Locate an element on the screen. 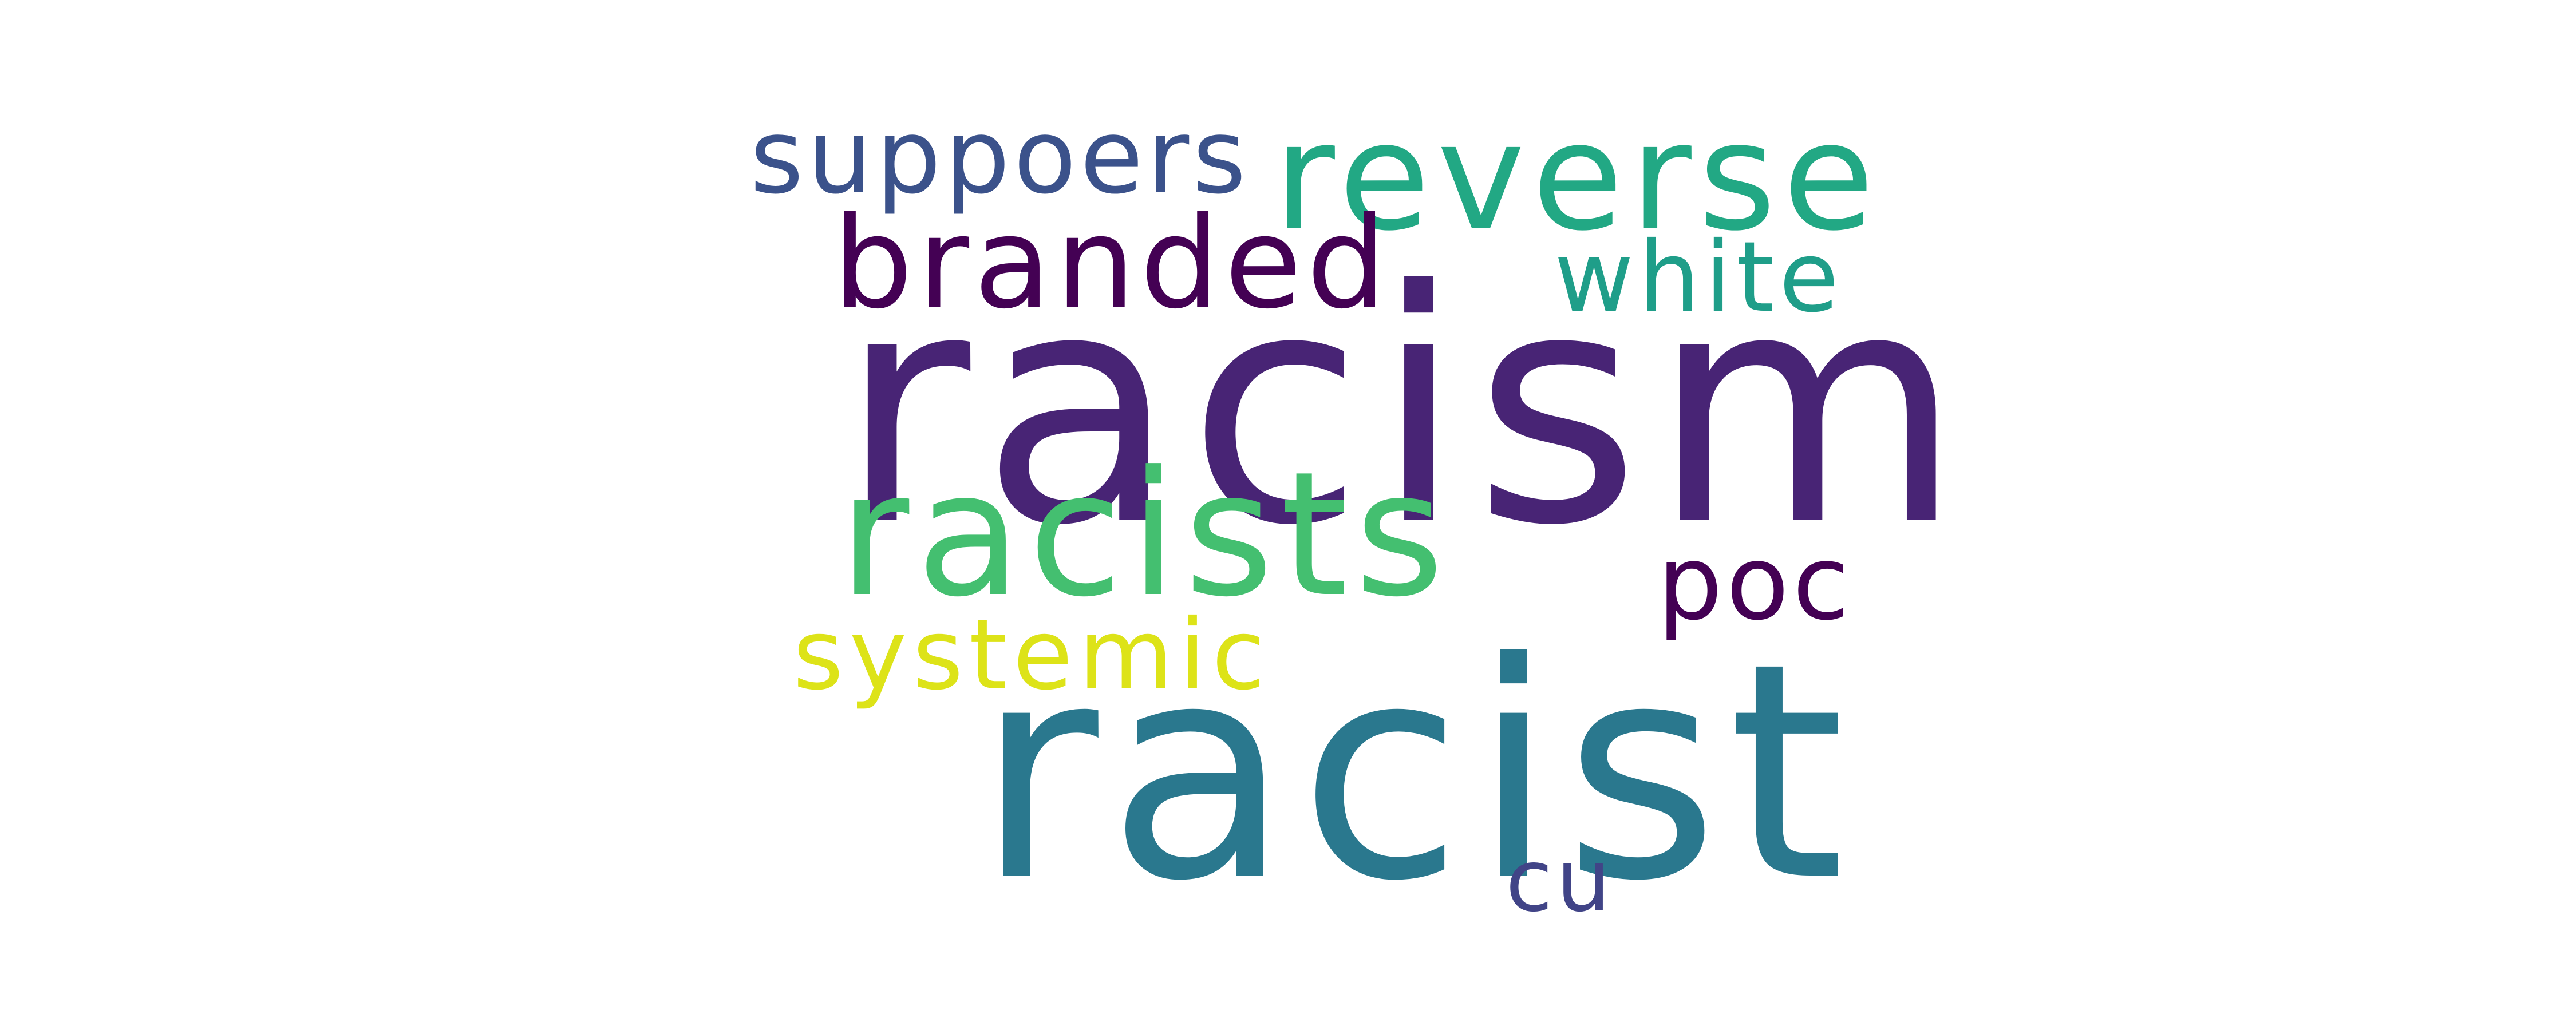 This screenshot has height=1030, width=2576. word-poc: poc is located at coordinates (1755, 583).